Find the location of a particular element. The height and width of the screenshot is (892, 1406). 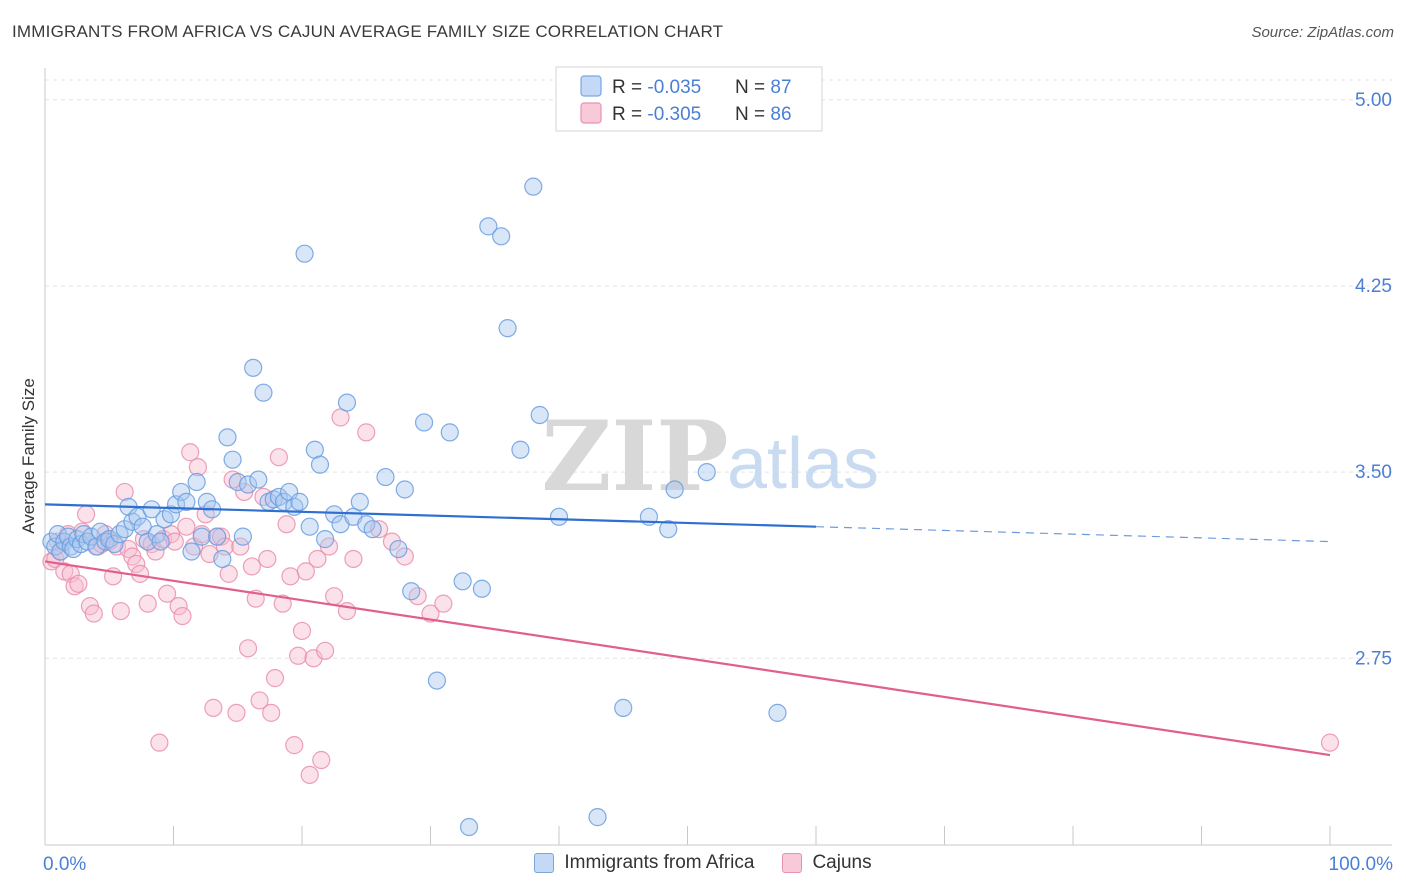

y-tick-label: 3.50 is located at coordinates (1373, 472).